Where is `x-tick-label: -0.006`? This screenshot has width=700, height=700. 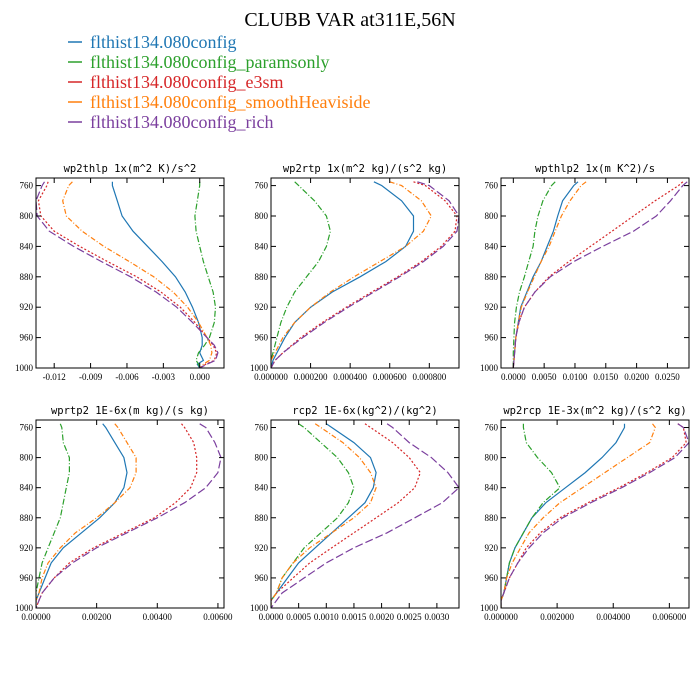
x-tick-label: -0.006 is located at coordinates (127, 377).